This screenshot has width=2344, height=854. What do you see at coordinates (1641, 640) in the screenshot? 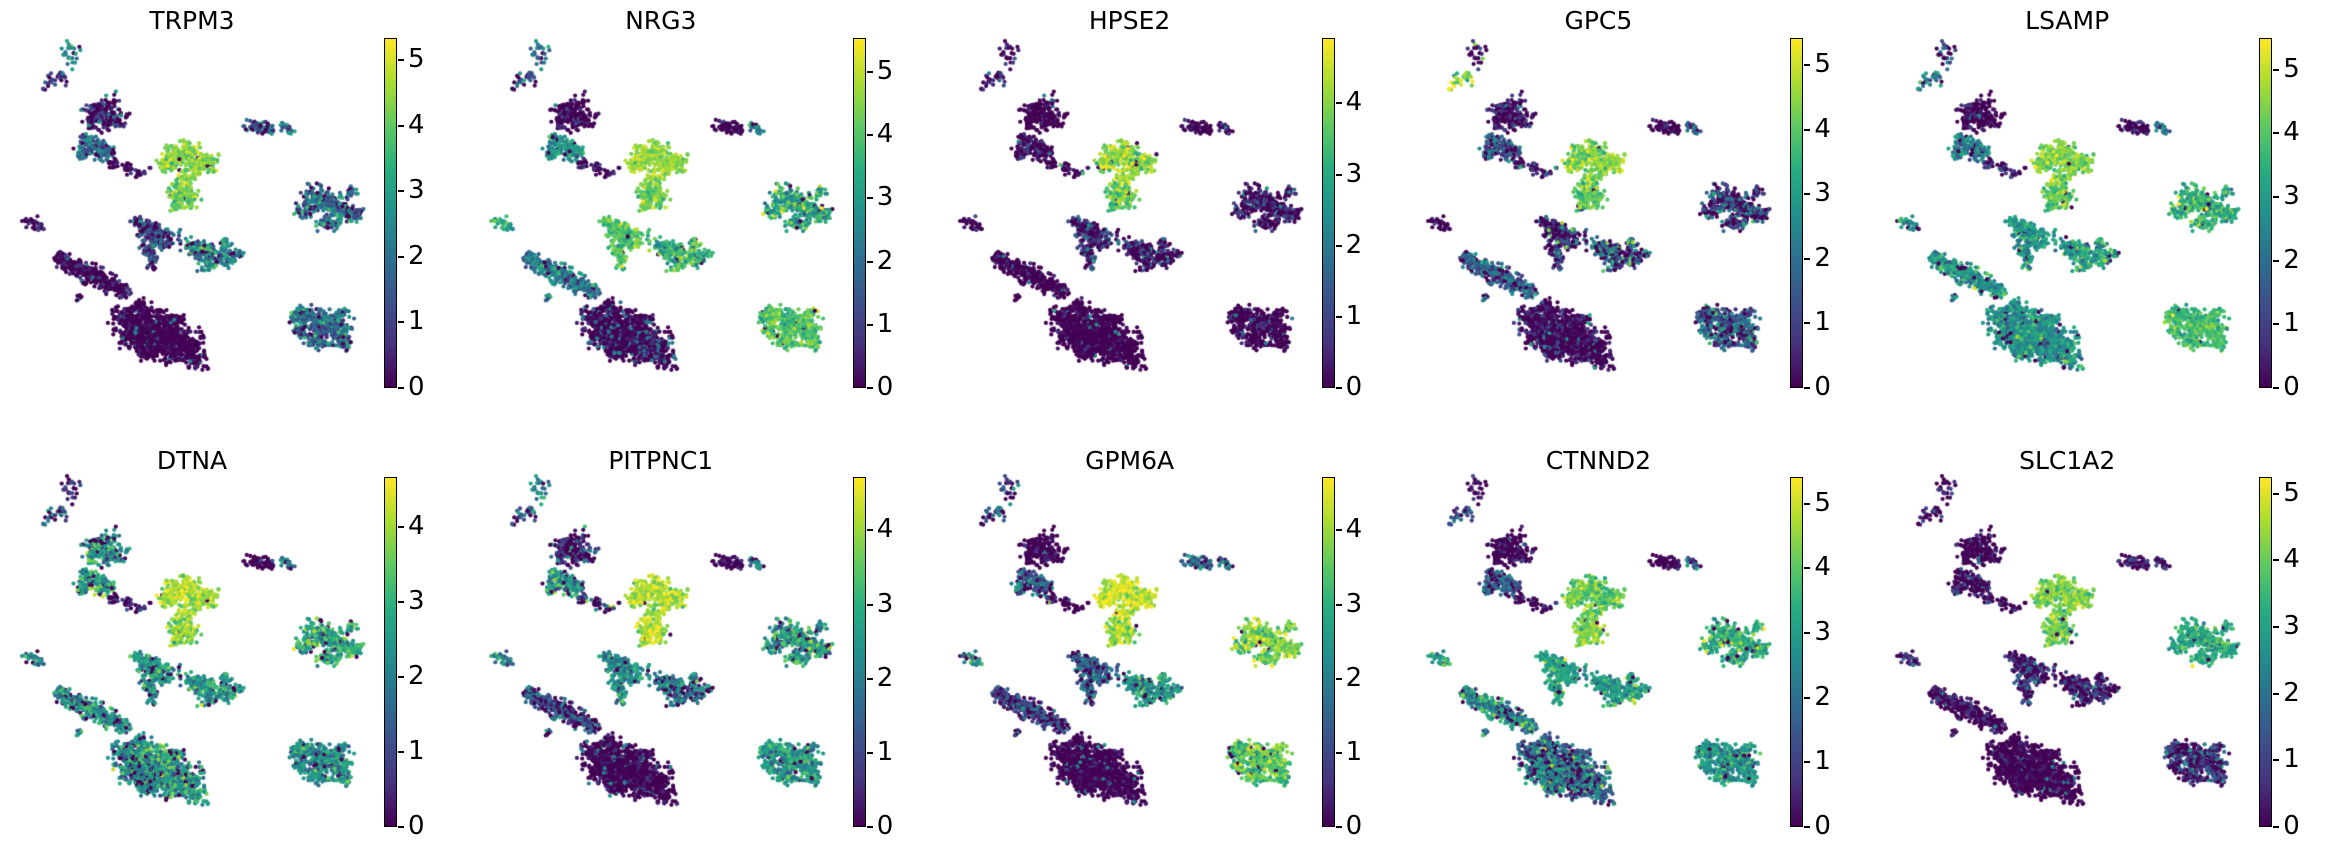
I see `feature-panel-ctnnd2: CTNND2012345` at bounding box center [1641, 640].